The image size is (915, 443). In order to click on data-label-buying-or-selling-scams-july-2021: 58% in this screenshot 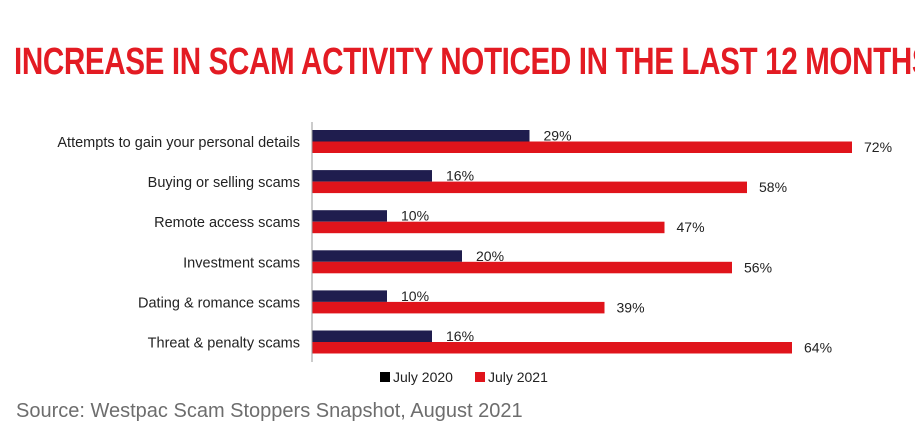, I will do `click(773, 187)`.